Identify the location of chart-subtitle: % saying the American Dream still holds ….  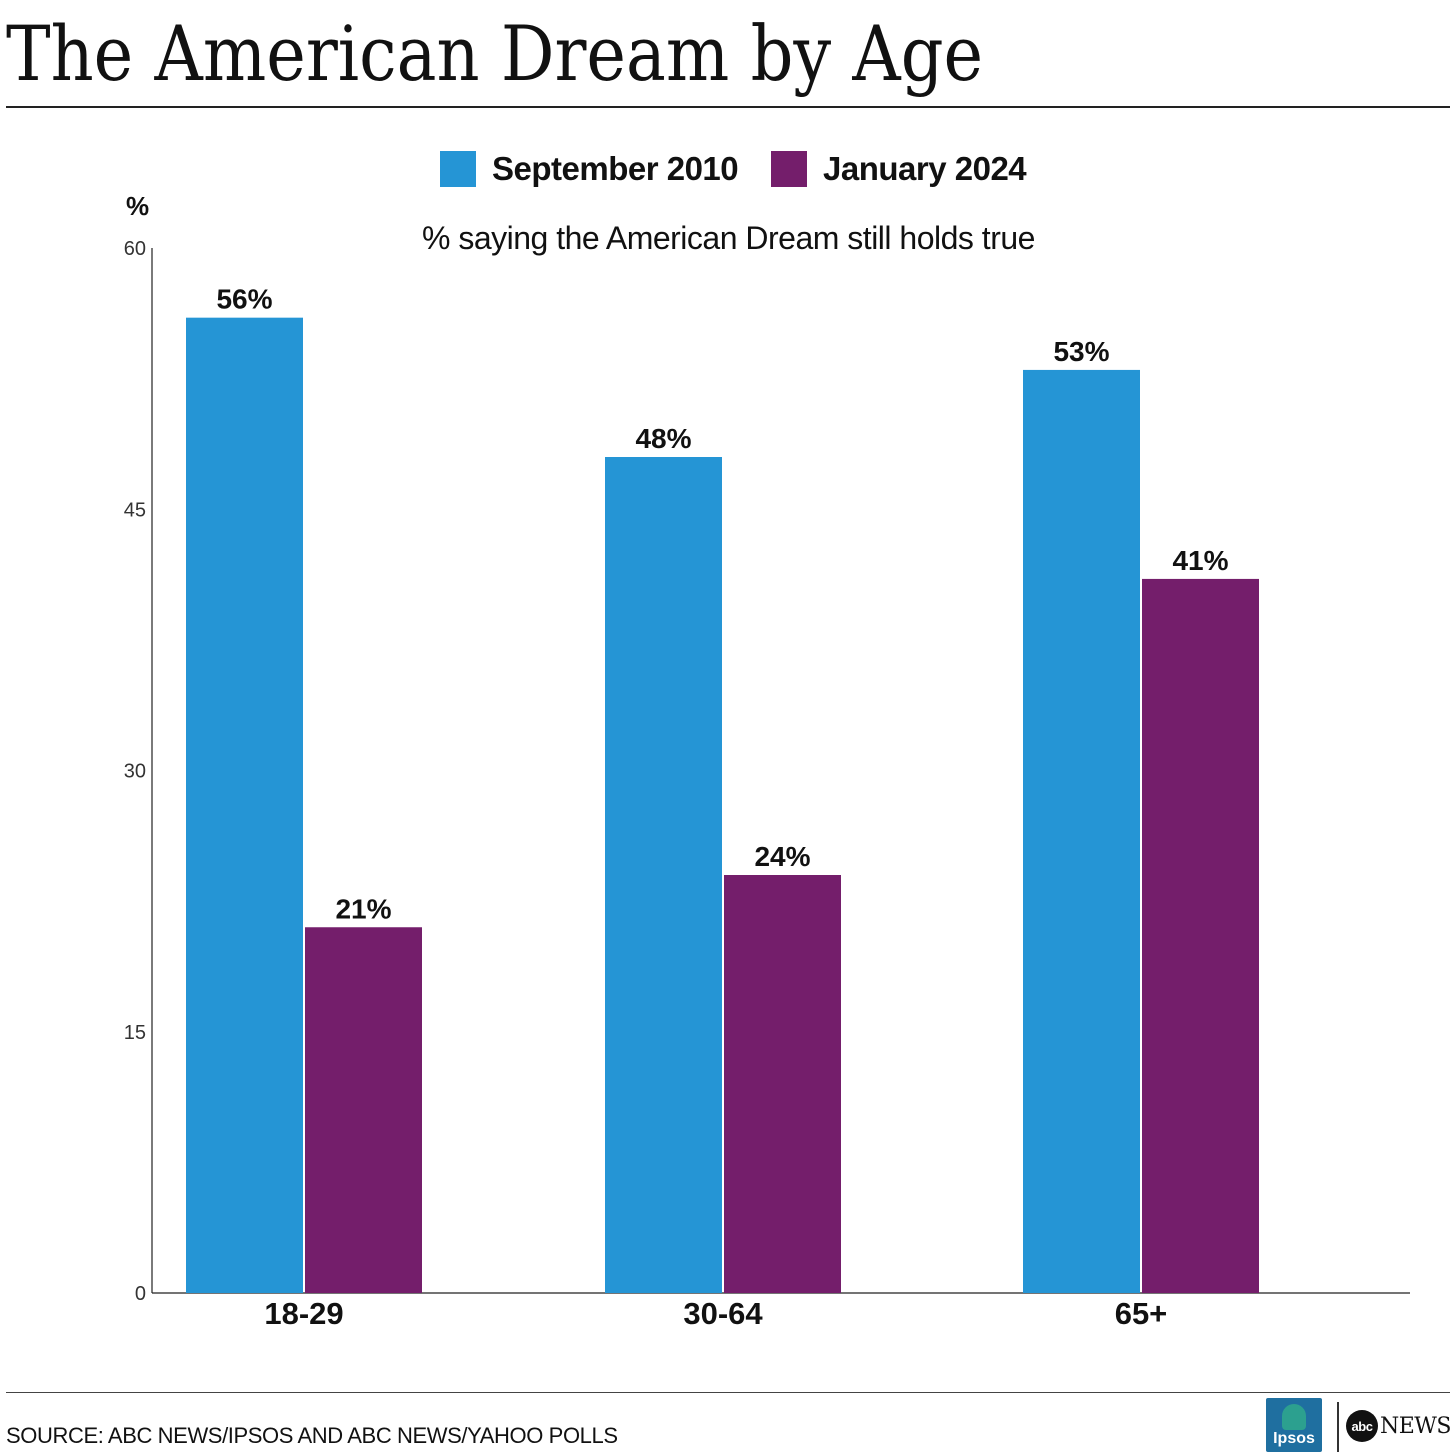
(728, 238).